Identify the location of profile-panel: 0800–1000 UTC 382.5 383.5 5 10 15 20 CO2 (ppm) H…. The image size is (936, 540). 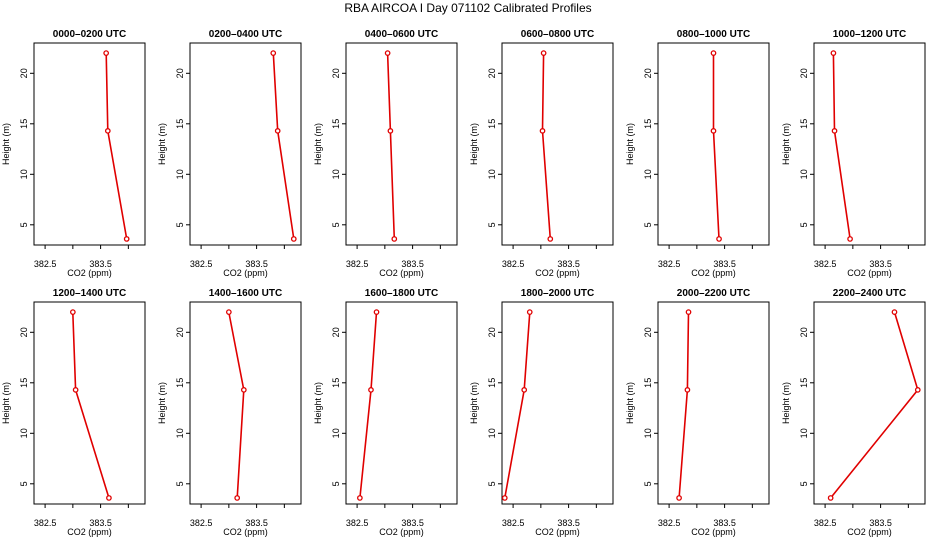
(697, 153).